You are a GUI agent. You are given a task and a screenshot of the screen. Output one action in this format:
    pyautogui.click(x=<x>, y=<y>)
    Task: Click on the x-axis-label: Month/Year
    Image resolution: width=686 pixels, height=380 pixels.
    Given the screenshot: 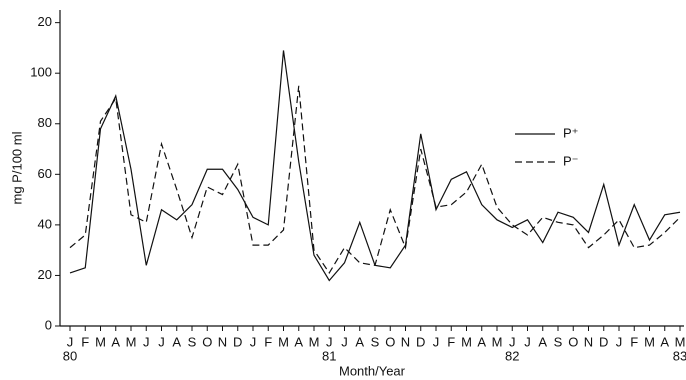 What is the action you would take?
    pyautogui.click(x=372, y=370)
    